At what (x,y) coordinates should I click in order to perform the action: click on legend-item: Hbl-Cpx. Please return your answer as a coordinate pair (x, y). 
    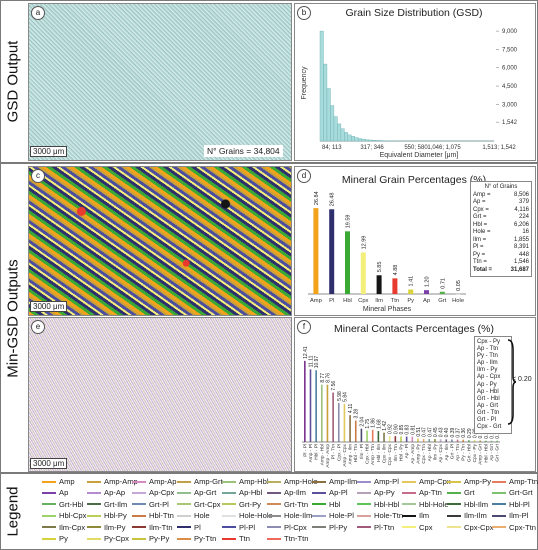
    Looking at the image, I should click on (64, 515).